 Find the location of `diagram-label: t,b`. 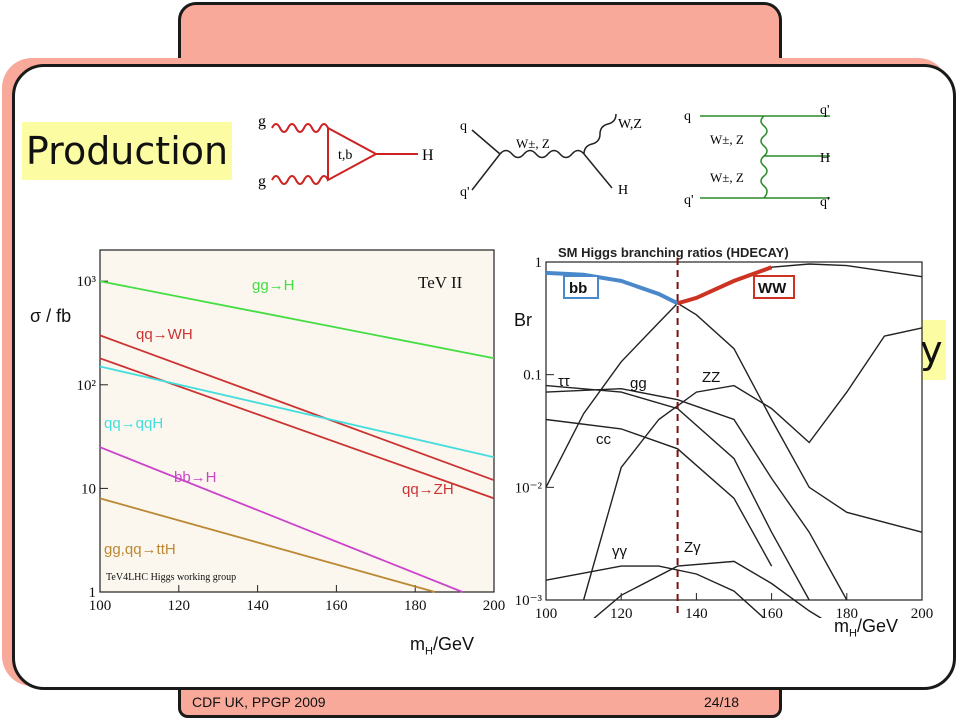

diagram-label: t,b is located at coordinates (345, 155).